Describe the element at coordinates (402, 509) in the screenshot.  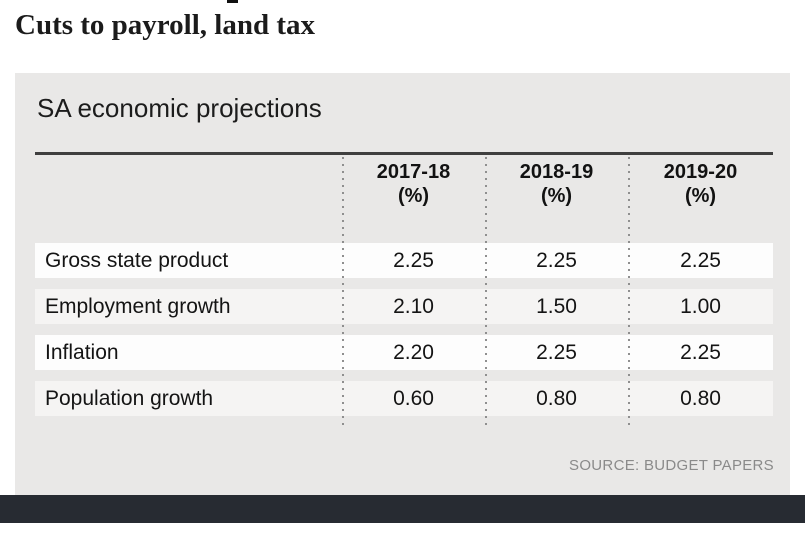
I see `footer-bar` at that location.